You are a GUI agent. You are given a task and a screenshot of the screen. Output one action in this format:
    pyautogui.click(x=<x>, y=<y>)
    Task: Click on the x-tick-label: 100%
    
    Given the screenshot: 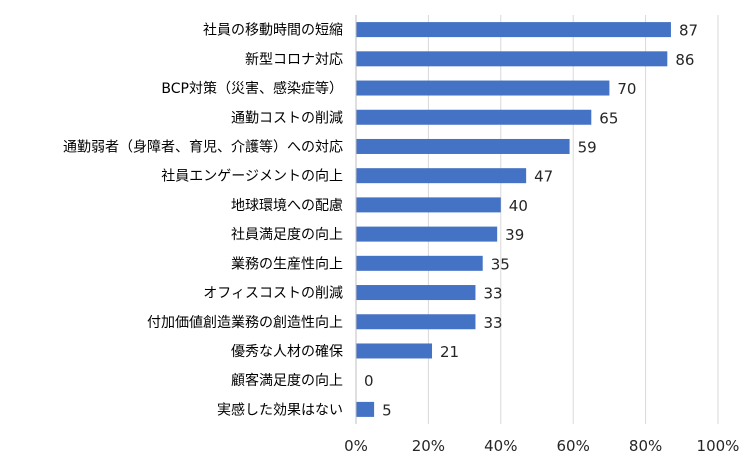 What is the action you would take?
    pyautogui.click(x=718, y=446)
    